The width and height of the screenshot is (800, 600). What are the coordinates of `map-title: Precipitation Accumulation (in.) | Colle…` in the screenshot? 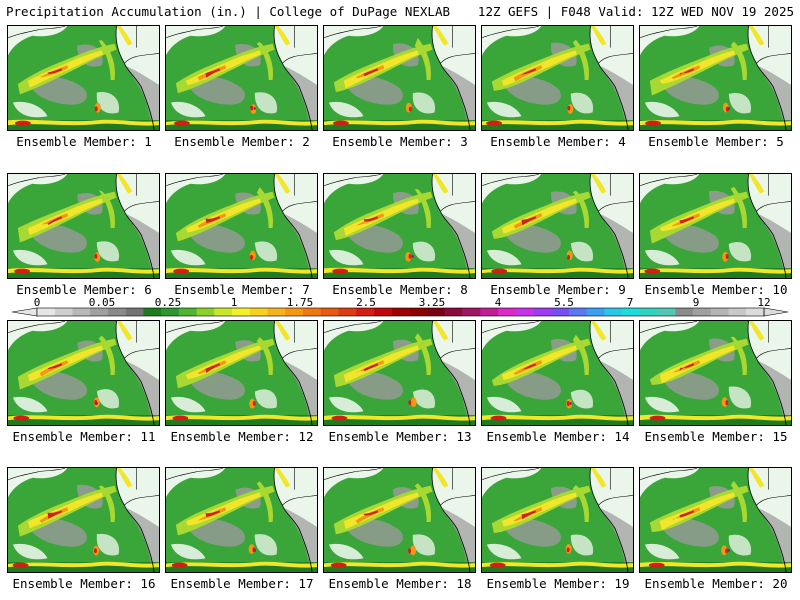 It's located at (228, 11).